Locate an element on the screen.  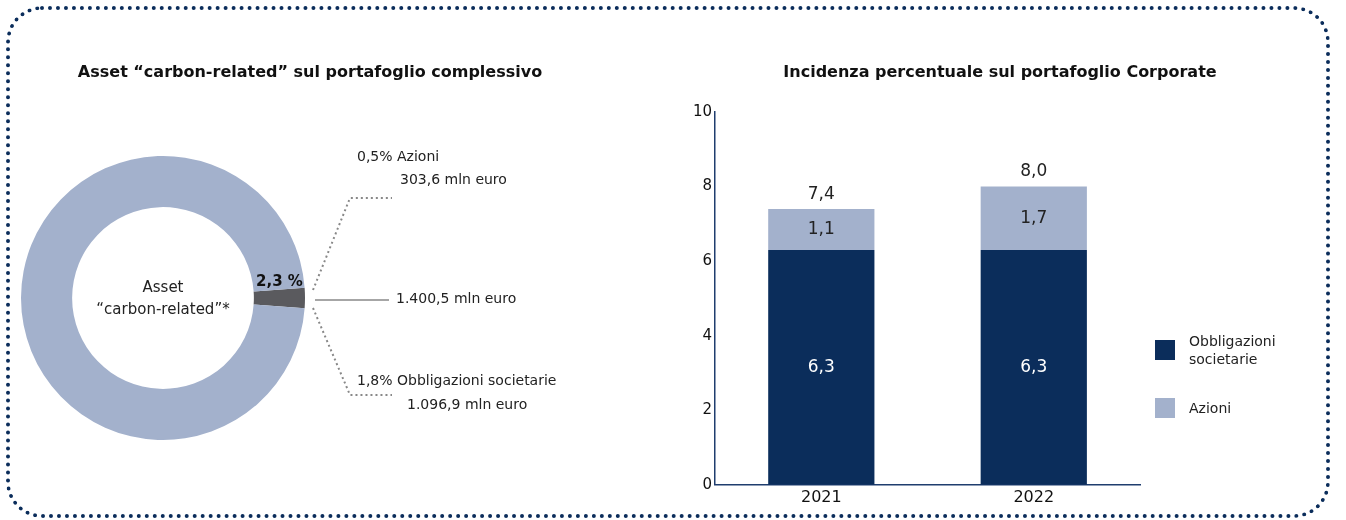
total-label: 7,4 is located at coordinates (821, 192).